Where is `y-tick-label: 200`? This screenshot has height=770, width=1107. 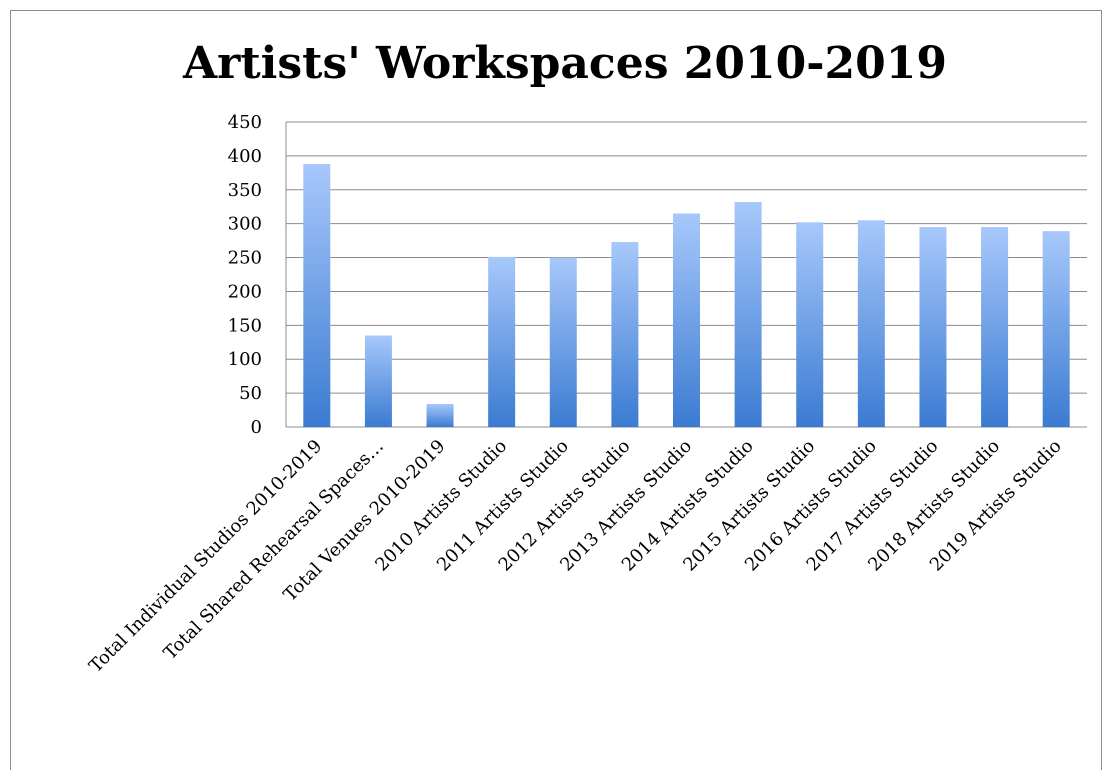
y-tick-label: 200 is located at coordinates (245, 291).